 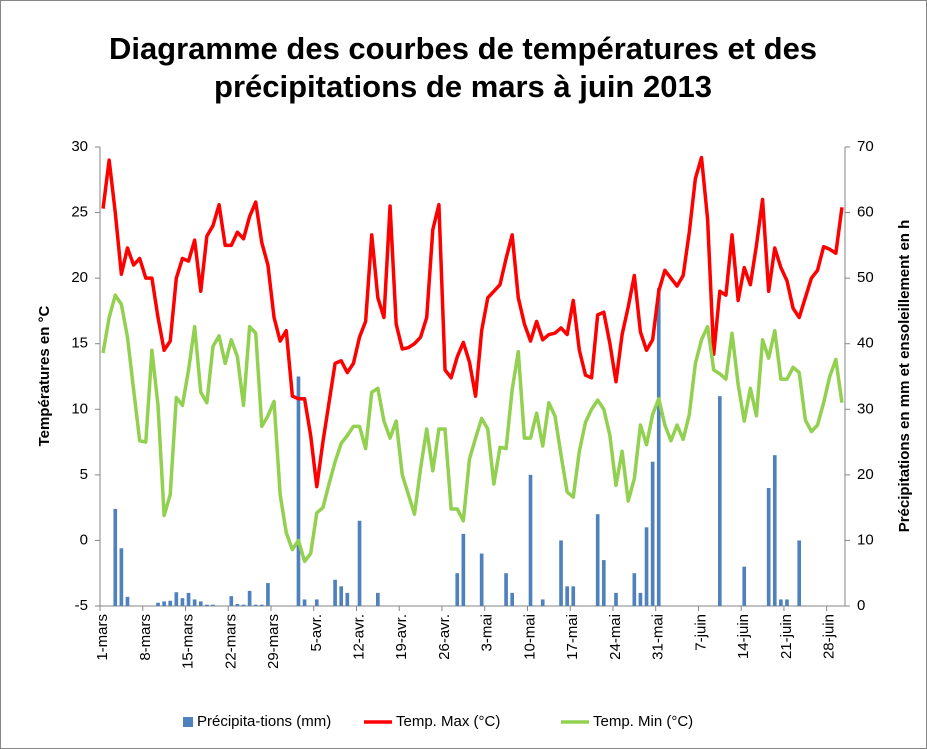 I want to click on y-tick-label: -5, so click(x=81, y=605).